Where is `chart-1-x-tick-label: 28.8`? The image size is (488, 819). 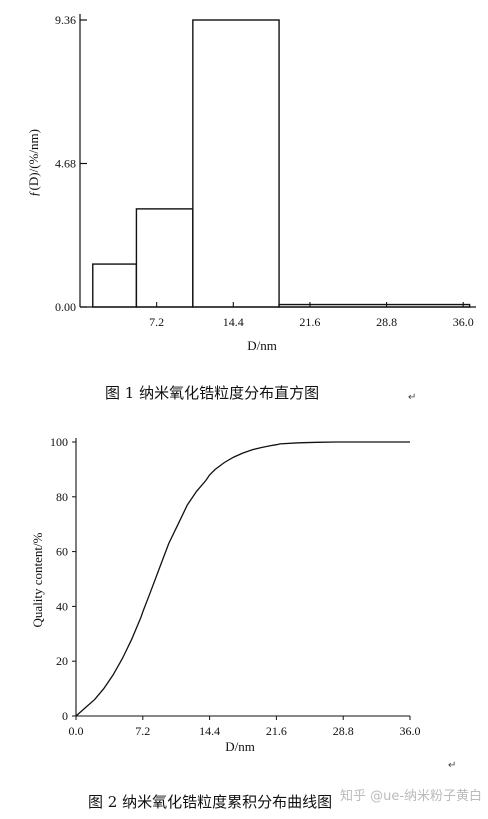 chart-1-x-tick-label: 28.8 is located at coordinates (386, 322).